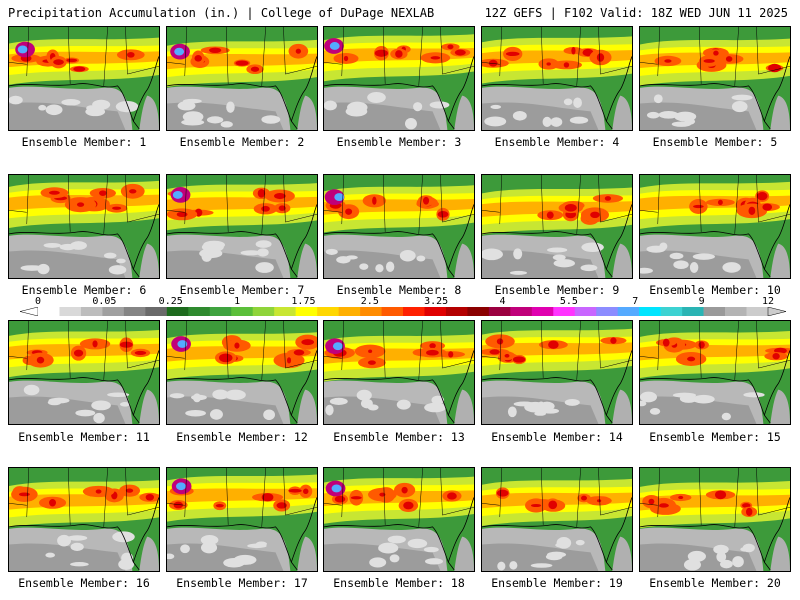 This screenshot has height=600, width=800. Describe the element at coordinates (615, 583) in the screenshot. I see `member-number: 19` at that location.